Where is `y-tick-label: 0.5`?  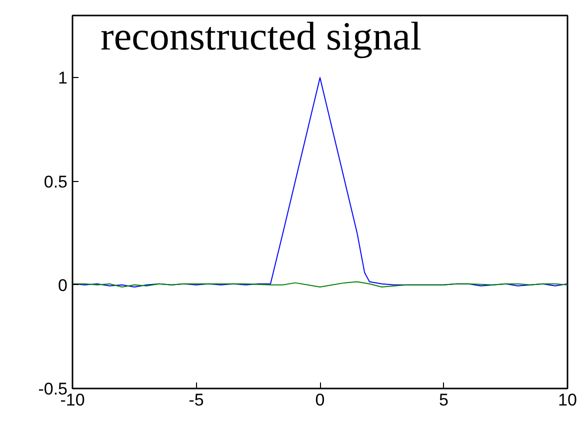
y-tick-label: 0.5 is located at coordinates (56, 182).